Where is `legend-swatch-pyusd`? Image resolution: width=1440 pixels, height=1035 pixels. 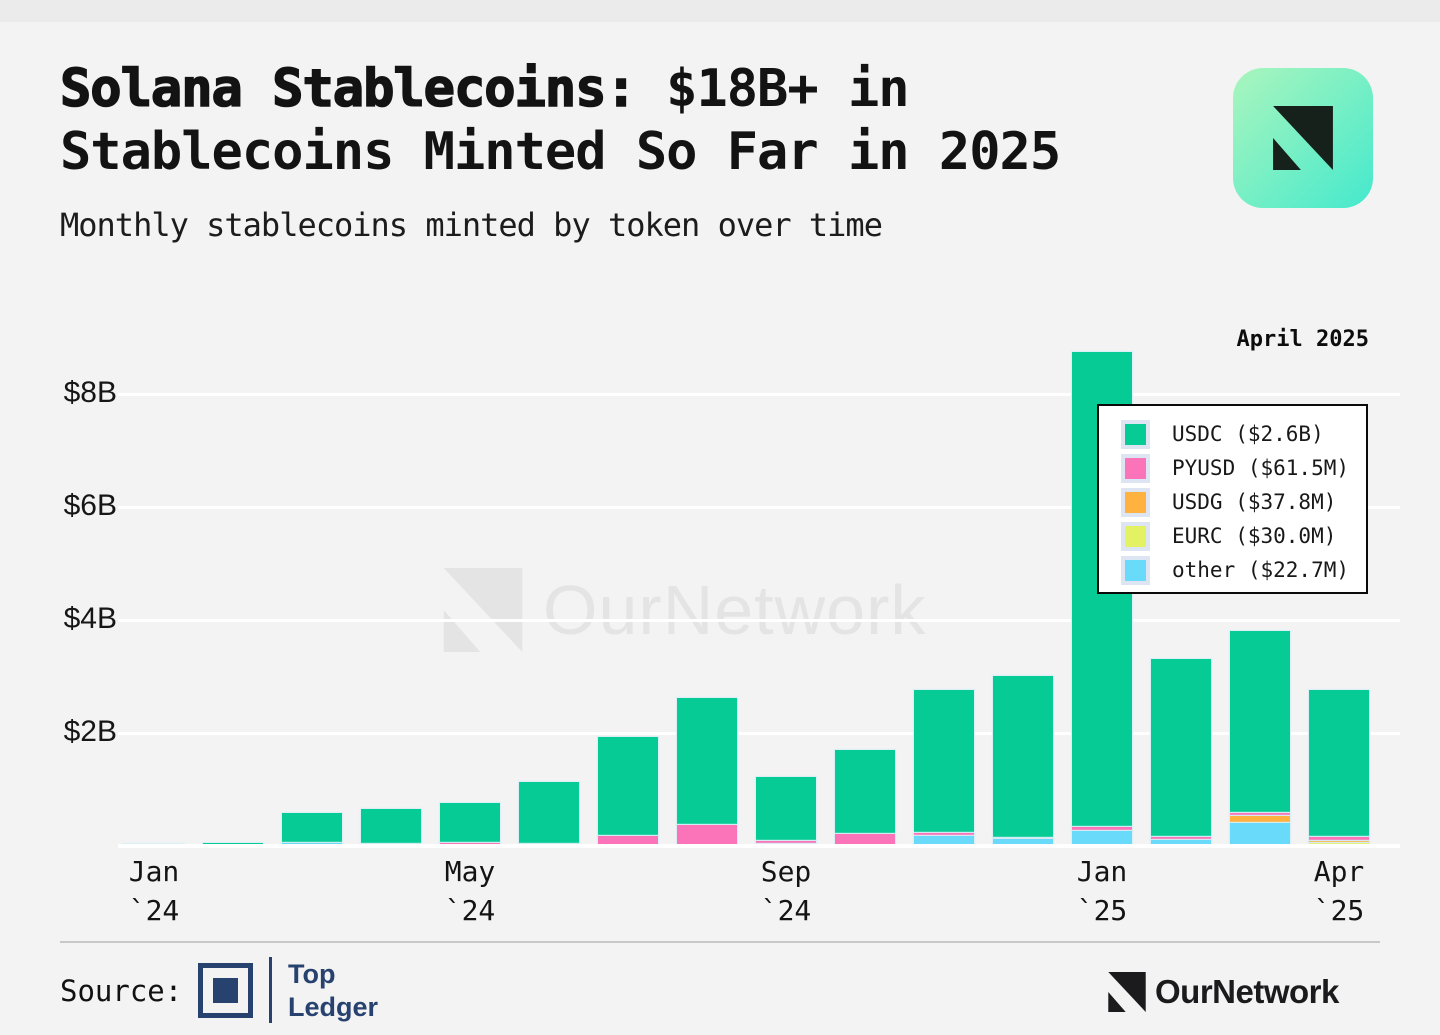
legend-swatch-pyusd is located at coordinates (1135, 468).